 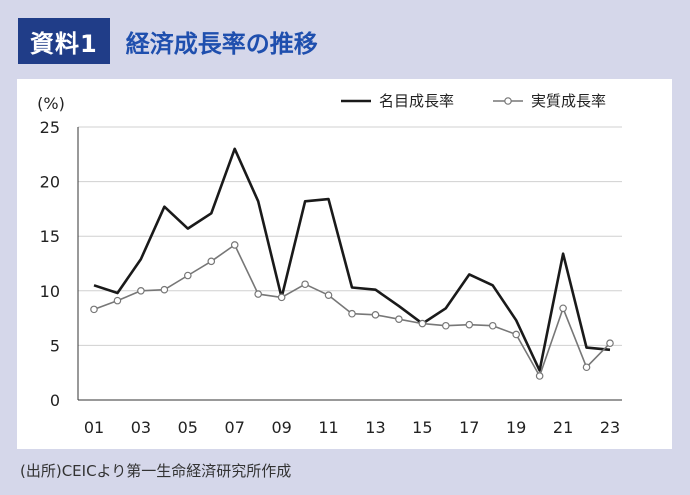 I want to click on header: 資料1 経済成長率の推移, so click(x=168, y=41).